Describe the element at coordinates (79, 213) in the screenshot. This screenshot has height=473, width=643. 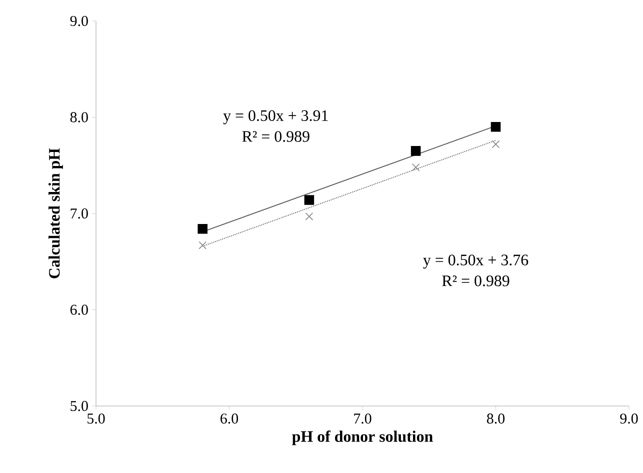
I see `y-tick-label: 7.0` at that location.